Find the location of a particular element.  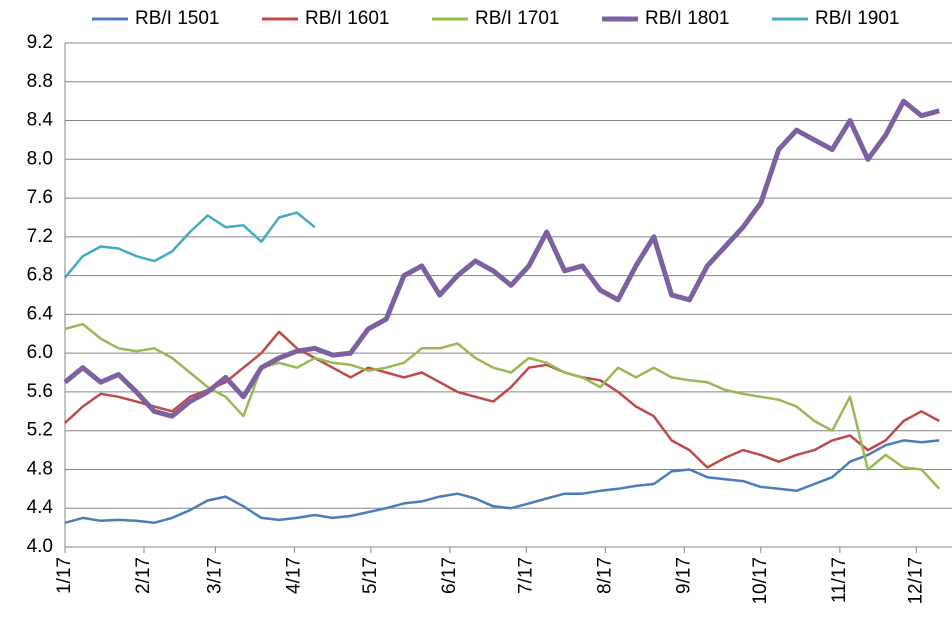

x-tick-label: 7/17 is located at coordinates (525, 575).